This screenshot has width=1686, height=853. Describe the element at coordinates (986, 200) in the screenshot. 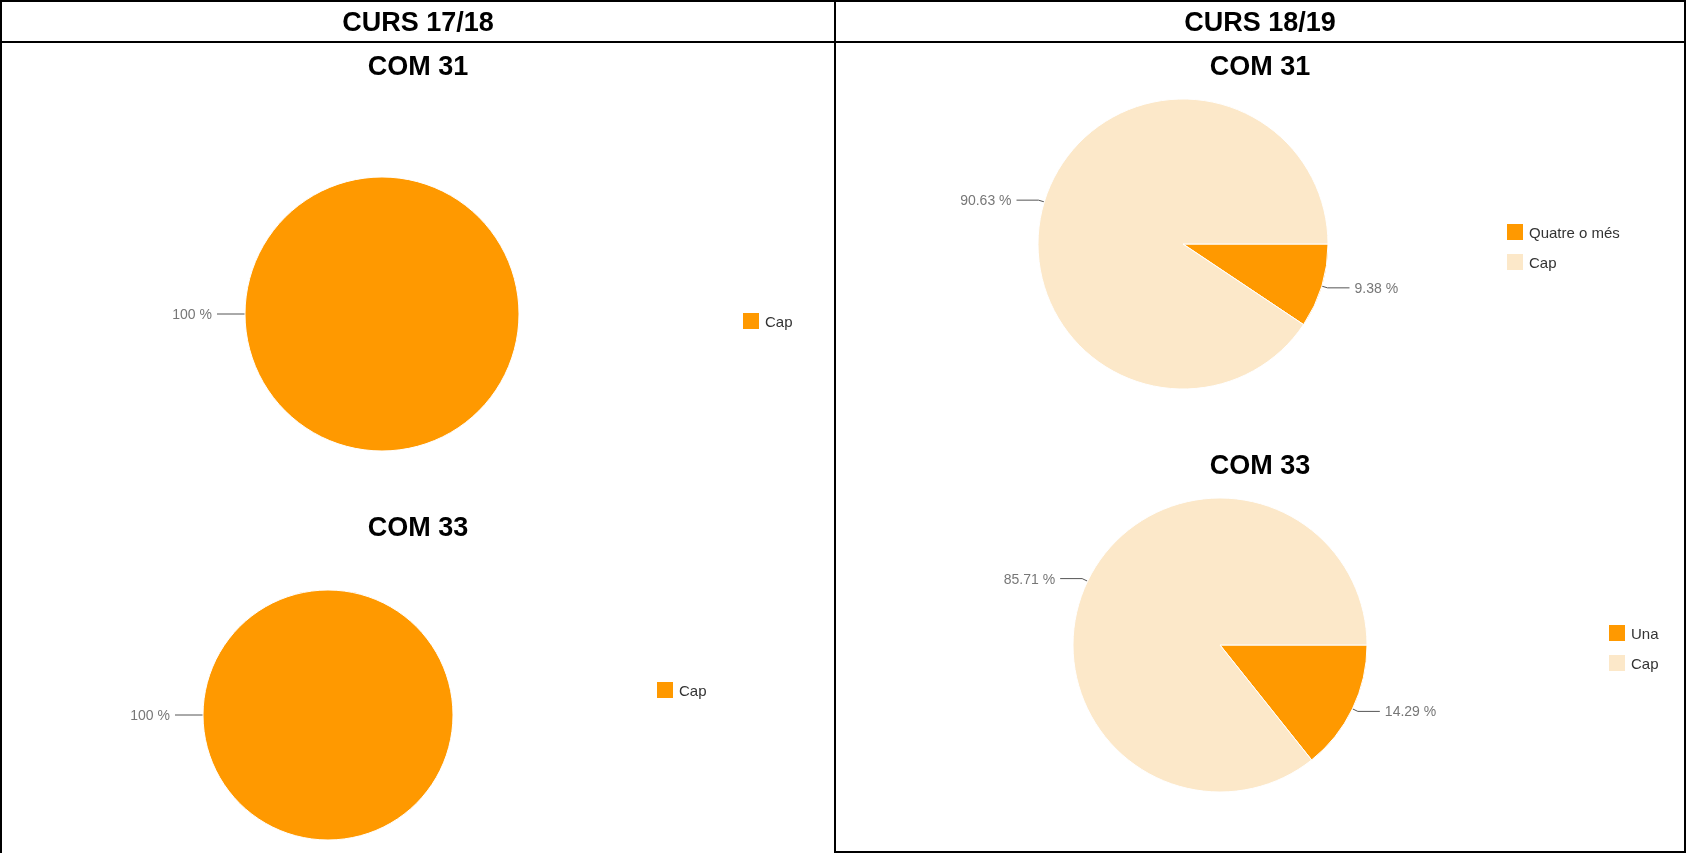

I see `data-label: 90.63 %` at that location.